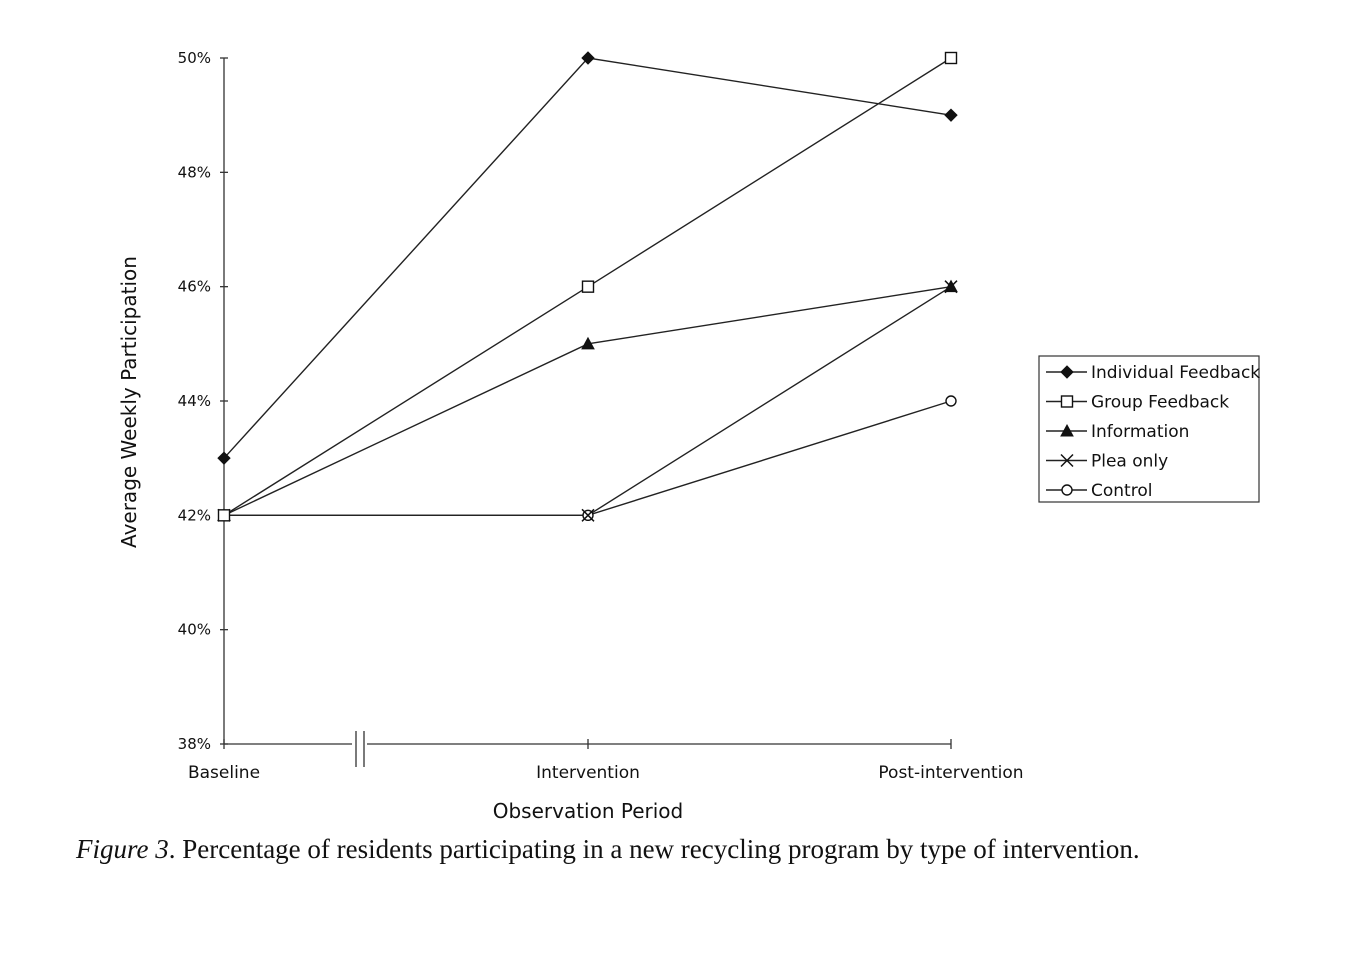 The width and height of the screenshot is (1354, 974). Describe the element at coordinates (194, 287) in the screenshot. I see `y-tick-label: 46%` at that location.